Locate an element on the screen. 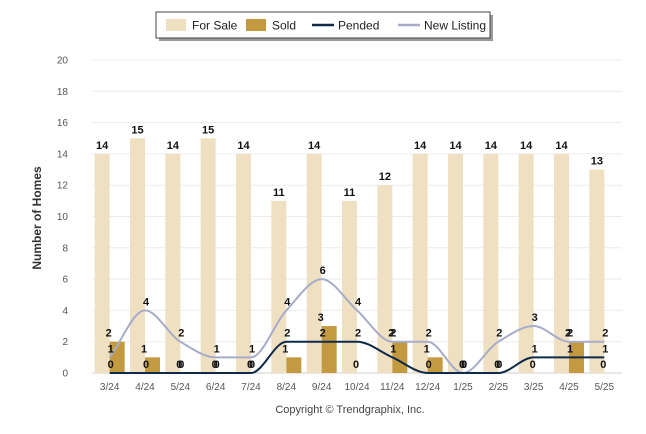  y-tick-labels: 0 2 4 6 8 10 12 14 16 18 20 is located at coordinates (63, 218).